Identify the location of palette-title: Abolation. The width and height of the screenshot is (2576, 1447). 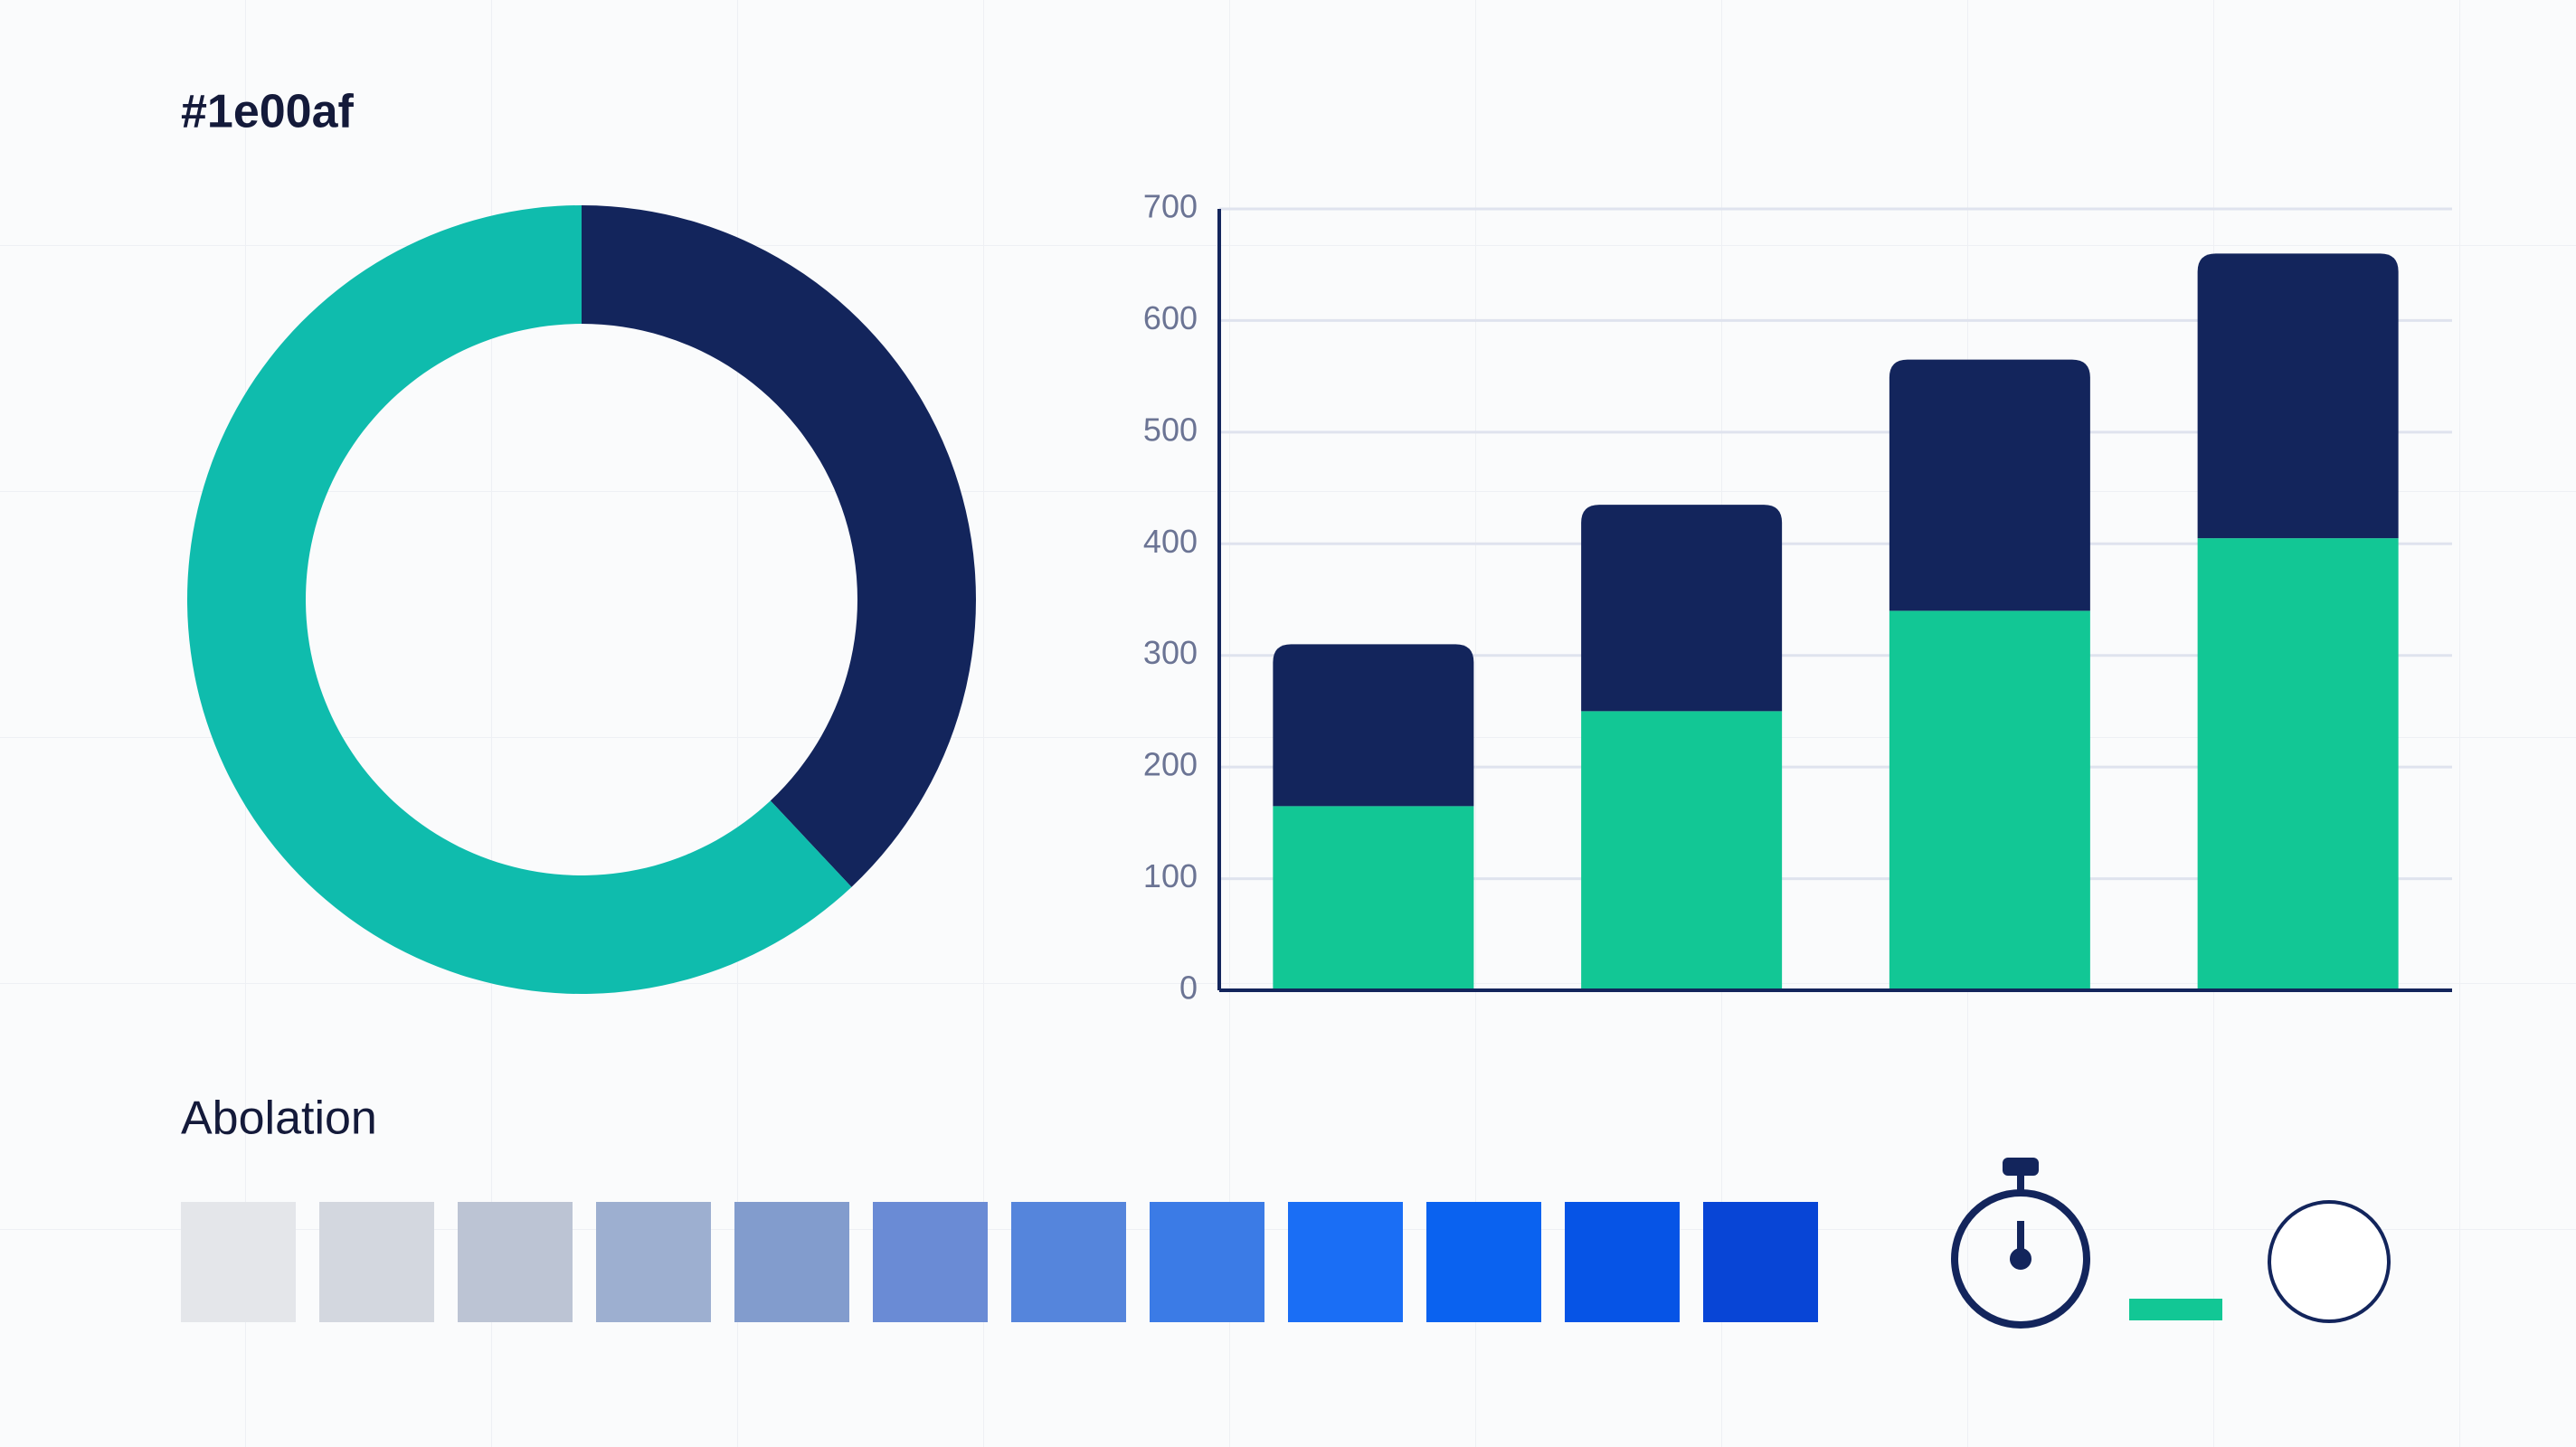
(279, 1118).